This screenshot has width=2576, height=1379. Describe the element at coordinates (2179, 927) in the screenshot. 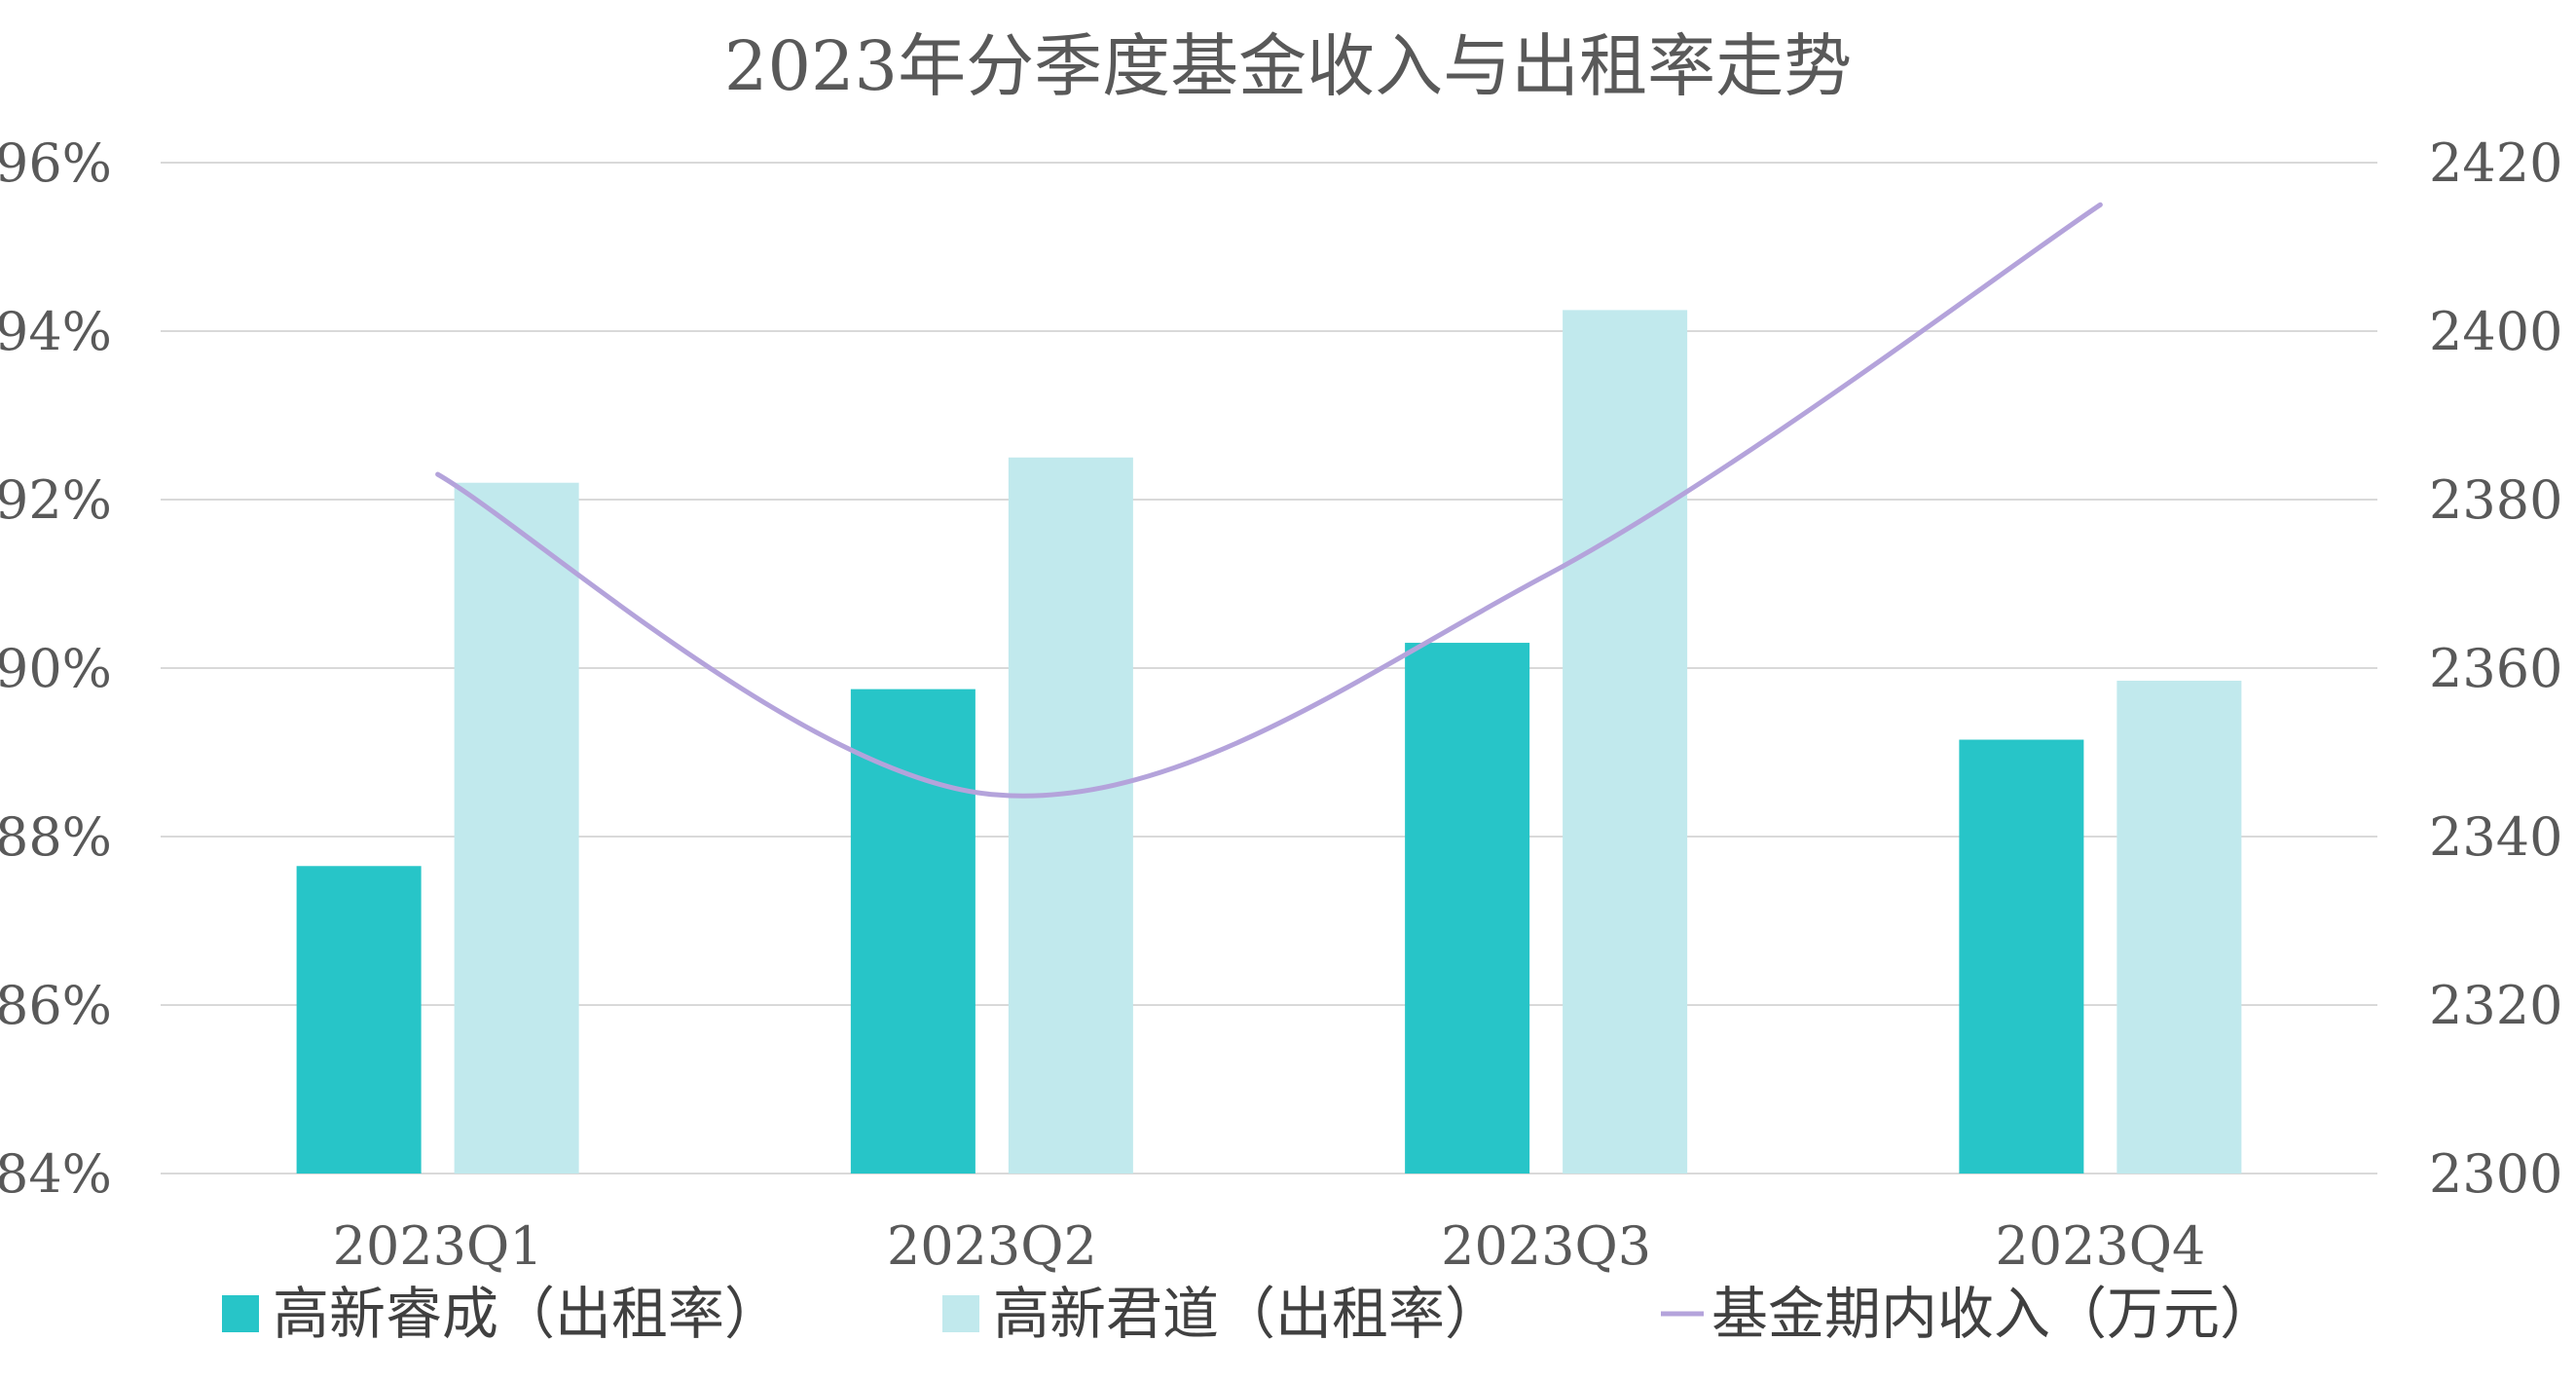

I see `bar-jundao-2023q4` at that location.